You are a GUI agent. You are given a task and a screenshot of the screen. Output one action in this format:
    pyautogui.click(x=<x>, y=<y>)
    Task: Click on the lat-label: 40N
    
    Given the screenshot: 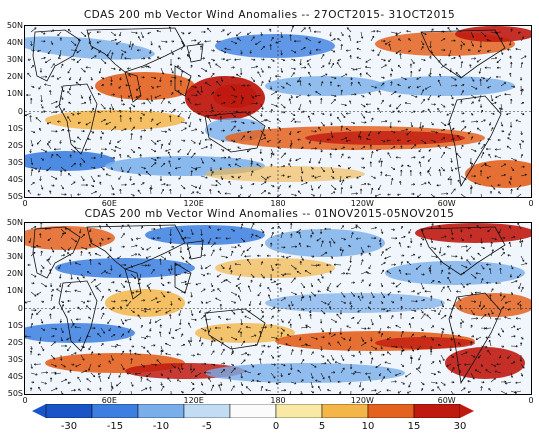 What is the action you would take?
    pyautogui.click(x=14, y=43)
    